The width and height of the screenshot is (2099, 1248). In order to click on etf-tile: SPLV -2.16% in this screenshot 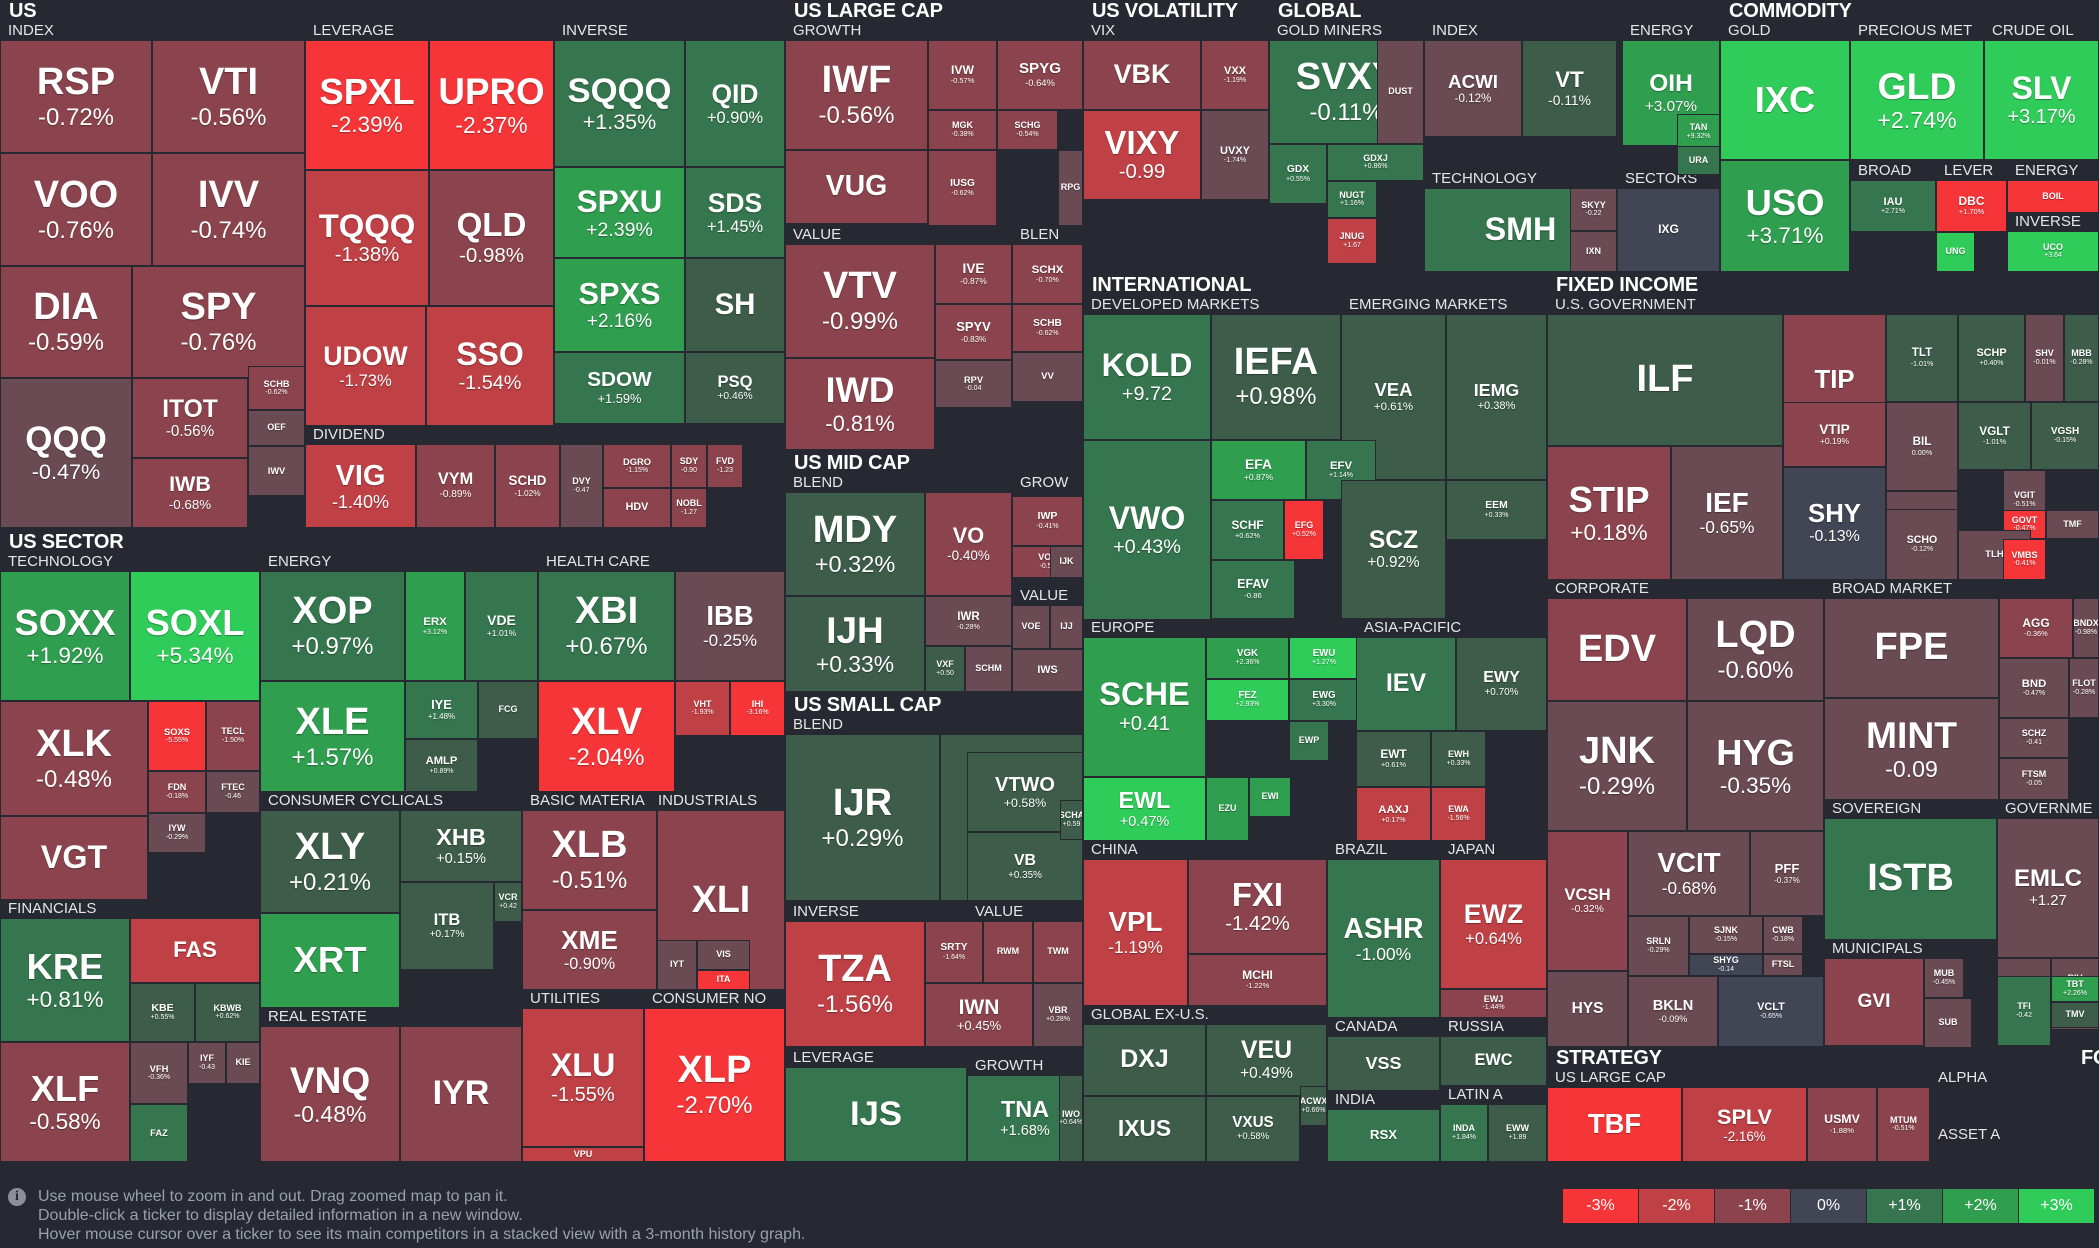, I will do `click(1744, 1124)`.